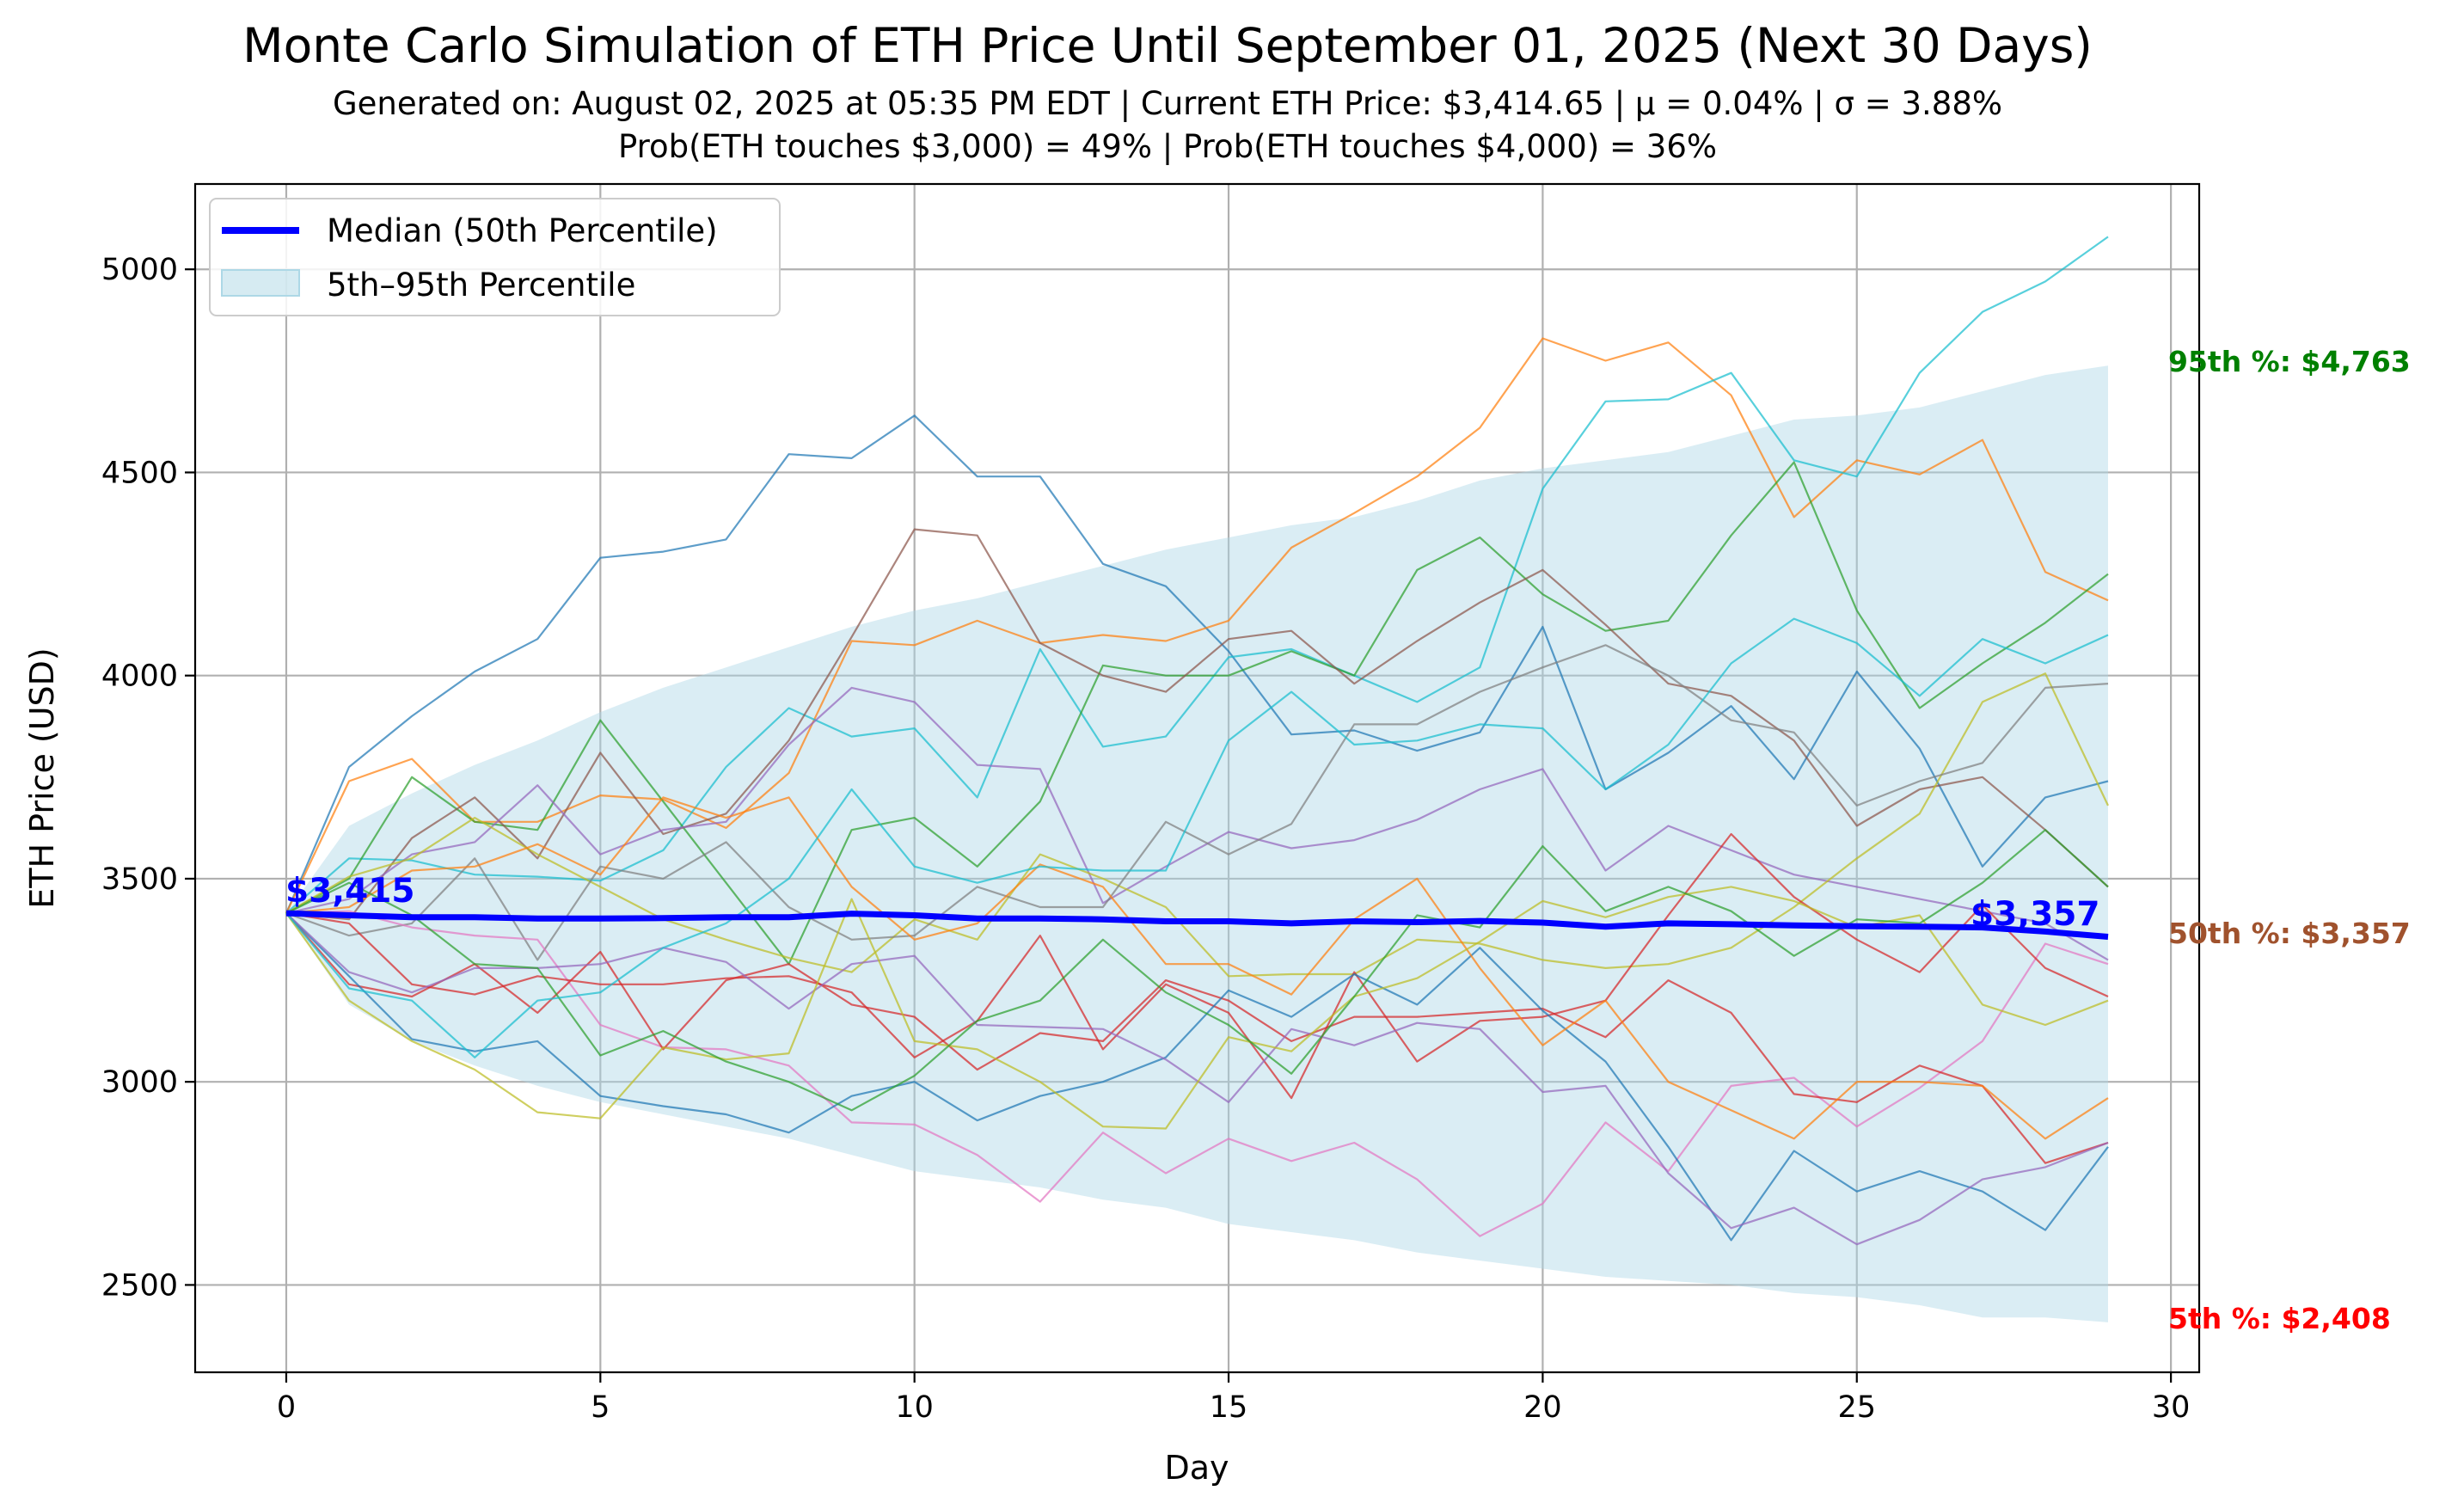 The image size is (2464, 1509). What do you see at coordinates (2171, 1408) in the screenshot?
I see `x-tick-label: 30` at bounding box center [2171, 1408].